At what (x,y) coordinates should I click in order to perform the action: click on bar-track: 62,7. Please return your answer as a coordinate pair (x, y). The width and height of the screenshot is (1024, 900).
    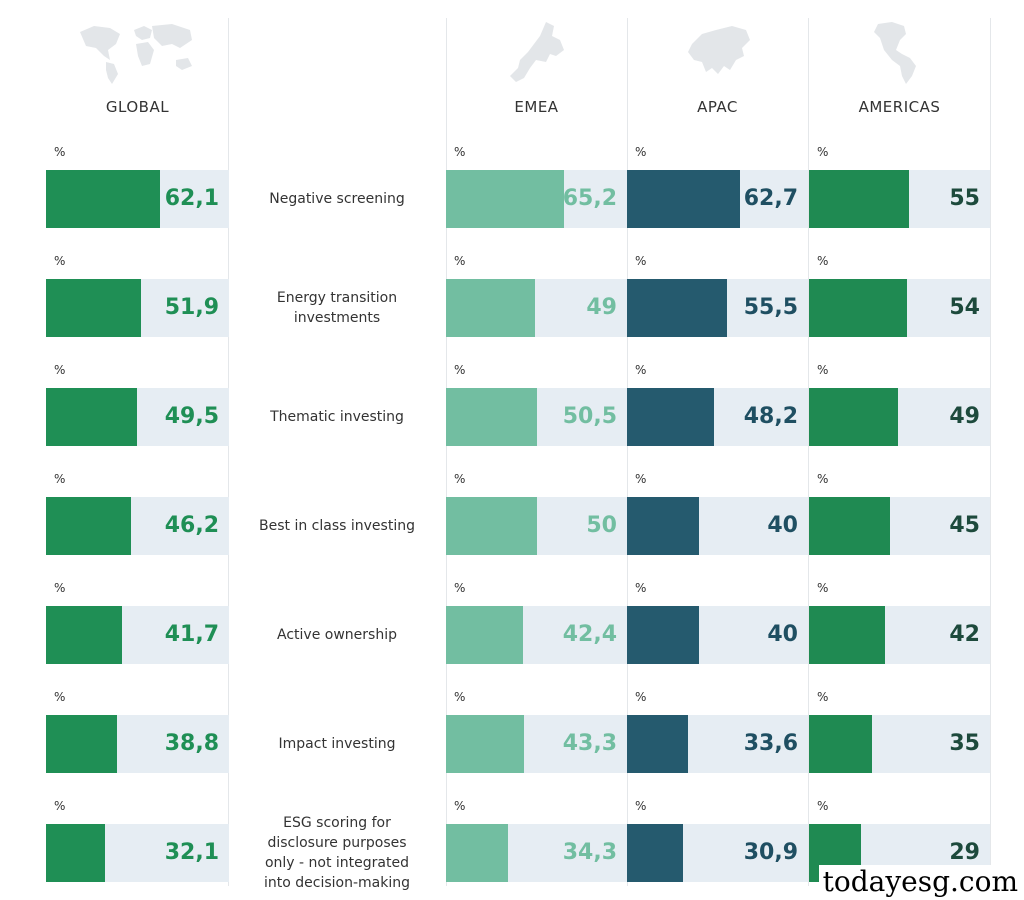
    Looking at the image, I should click on (717, 199).